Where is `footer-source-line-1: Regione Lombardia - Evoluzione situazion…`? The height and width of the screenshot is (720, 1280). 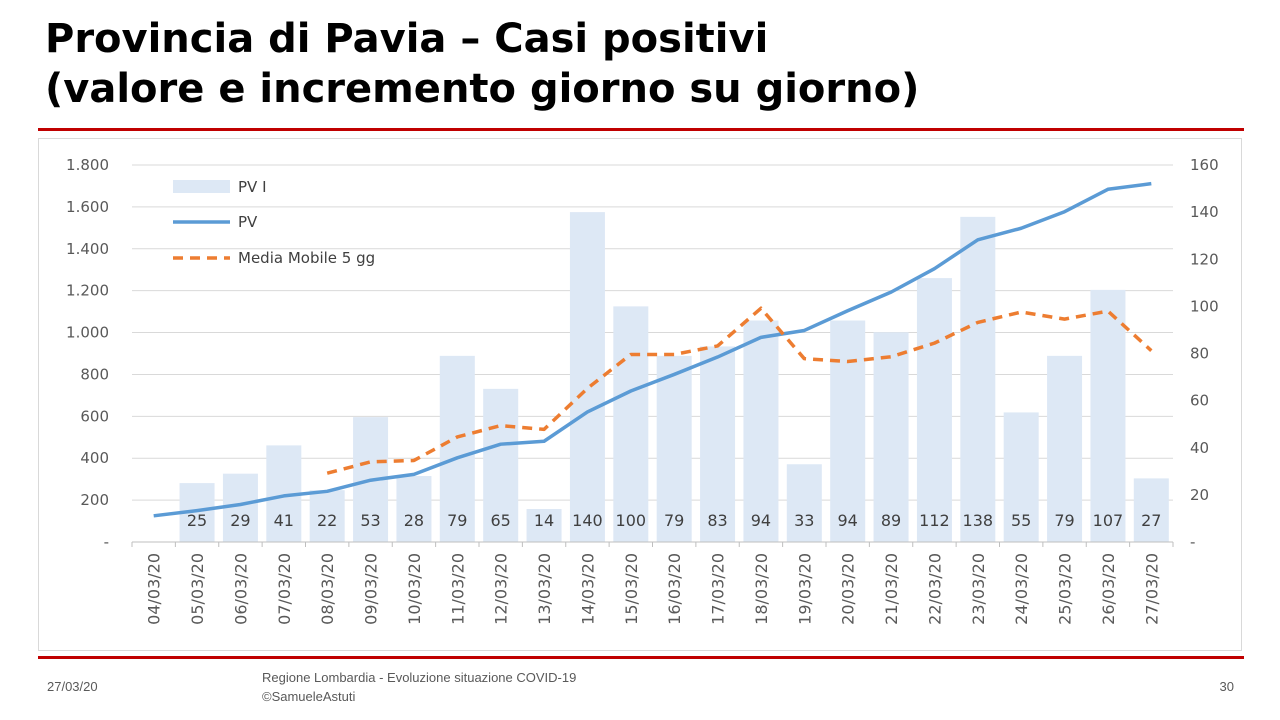 footer-source-line-1: Regione Lombardia - Evoluzione situazion… is located at coordinates (419, 677).